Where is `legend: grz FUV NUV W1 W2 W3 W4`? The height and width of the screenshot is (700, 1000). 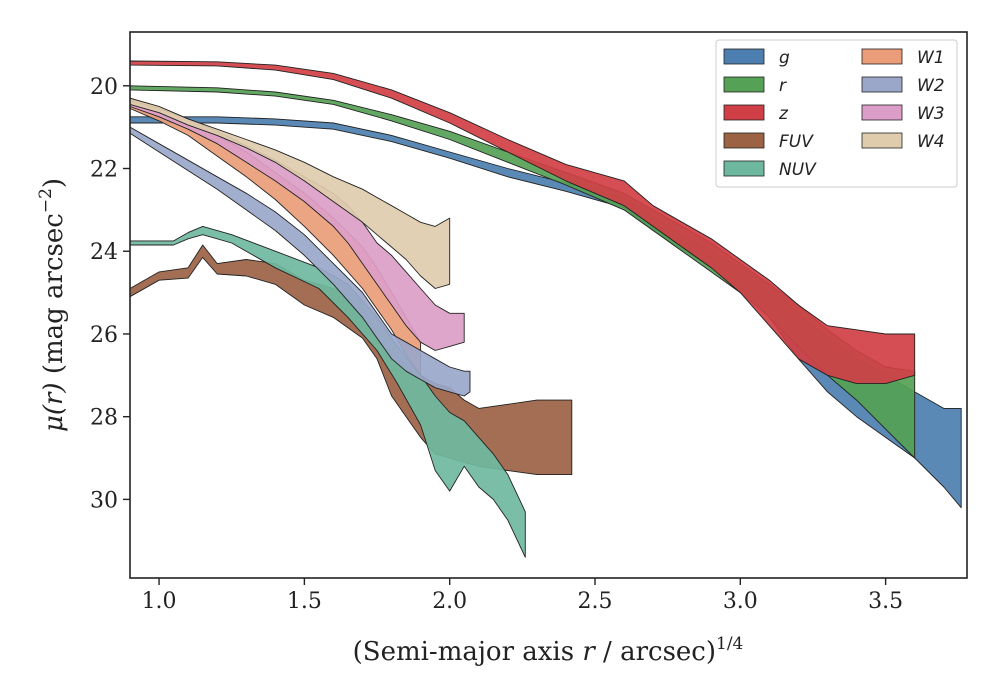
legend: grz FUV NUV W1 W2 W3 W4 is located at coordinates (836, 113).